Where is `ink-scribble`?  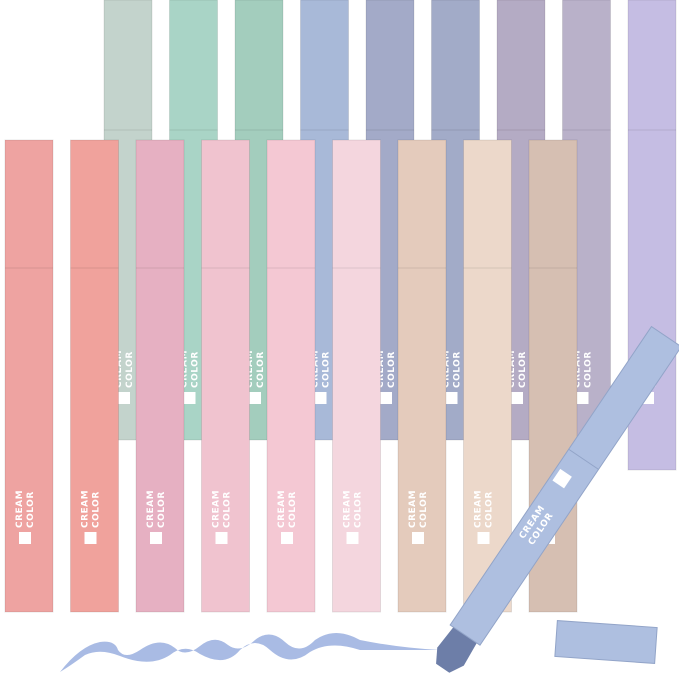
ink-scribble is located at coordinates (250, 652).